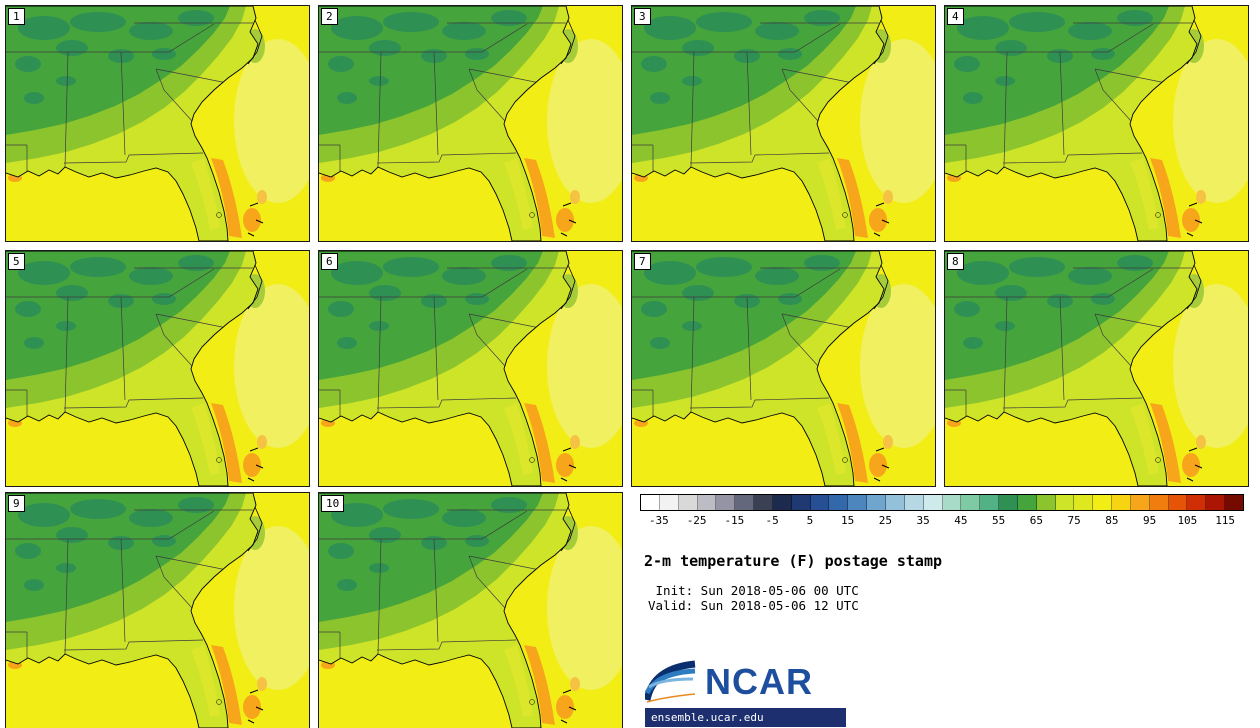  What do you see at coordinates (16, 503) in the screenshot?
I see `member-number-label: 9` at bounding box center [16, 503].